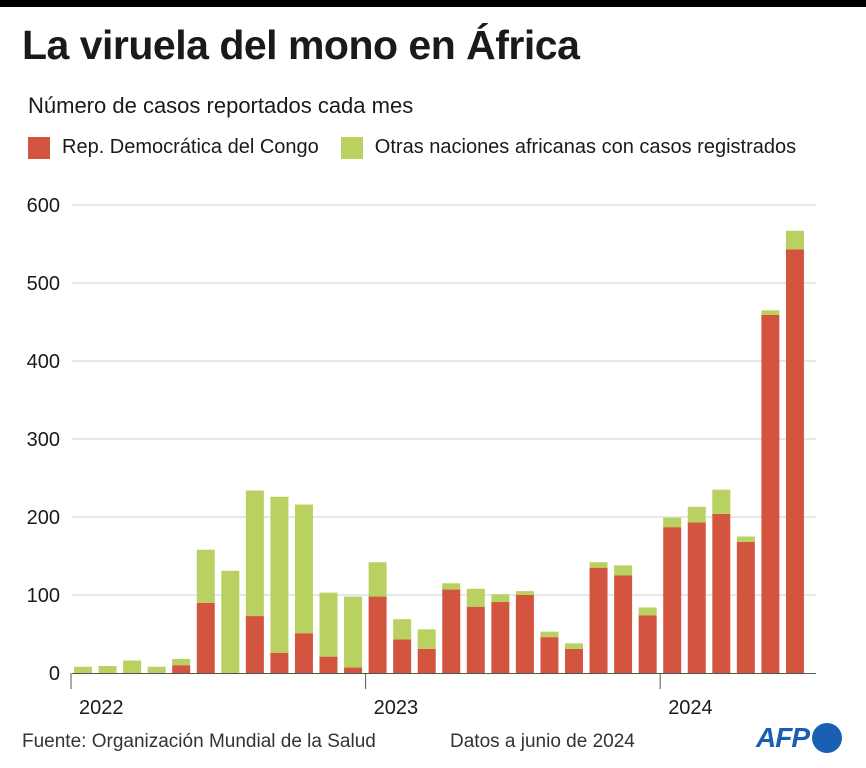 The image size is (866, 768). I want to click on x-tick-label: 2023, so click(396, 708).